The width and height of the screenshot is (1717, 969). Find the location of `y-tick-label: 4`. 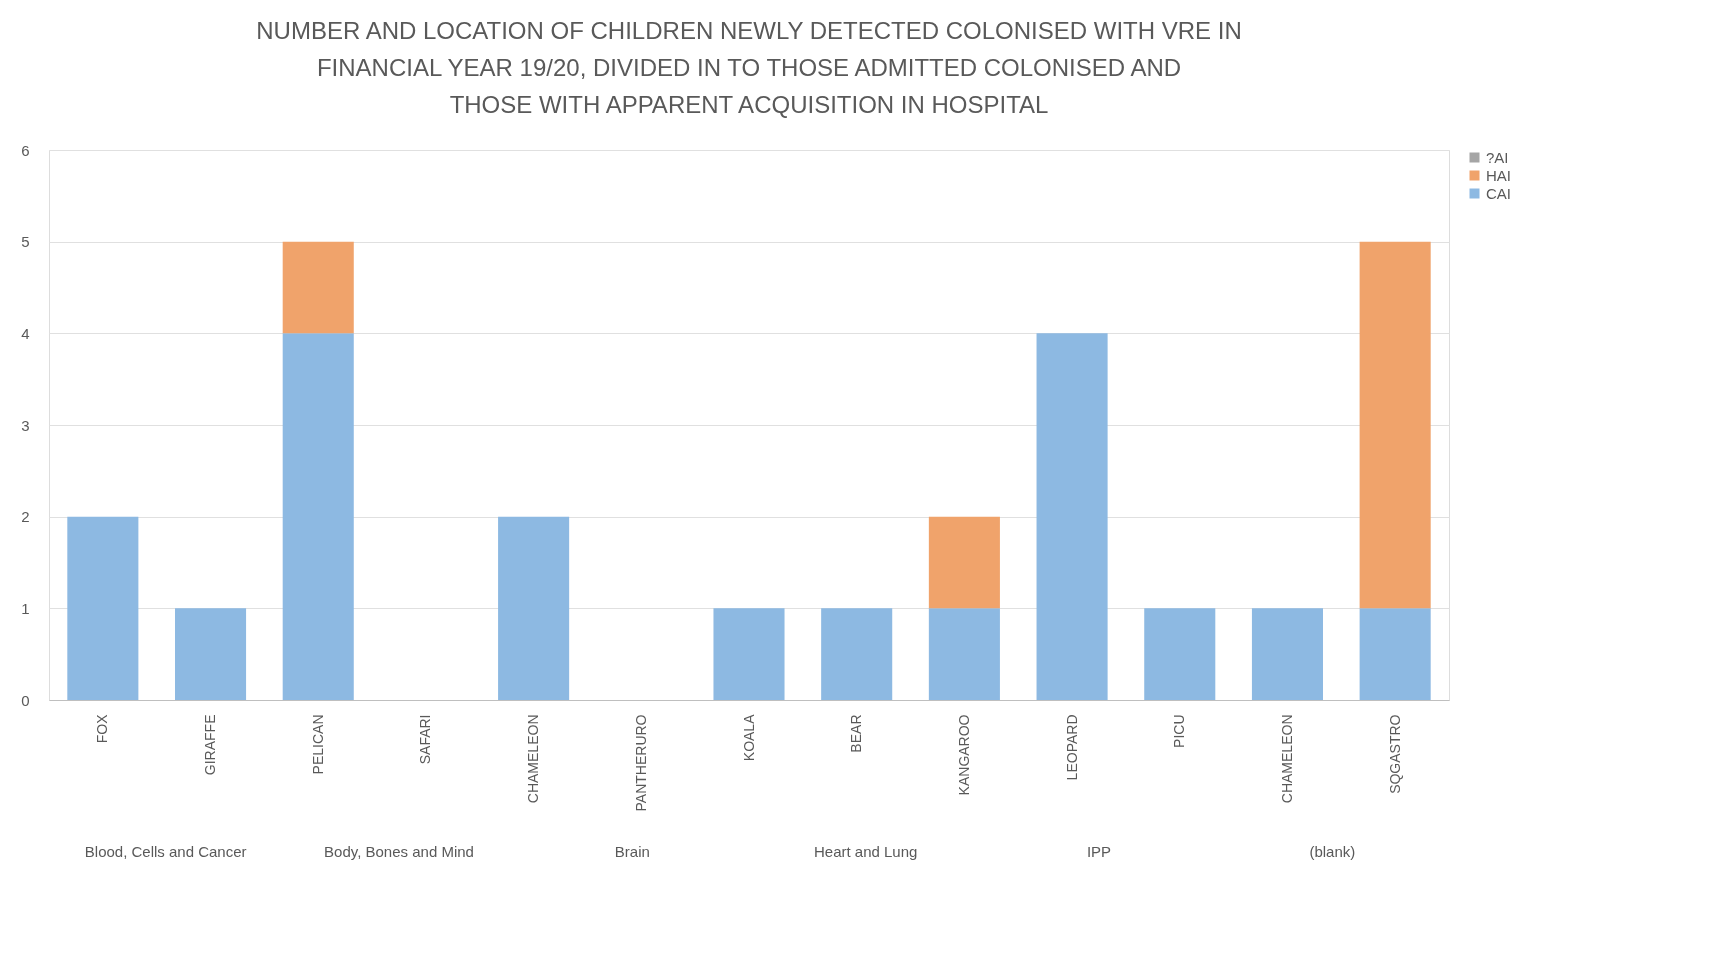

y-tick-label: 4 is located at coordinates (25, 333).